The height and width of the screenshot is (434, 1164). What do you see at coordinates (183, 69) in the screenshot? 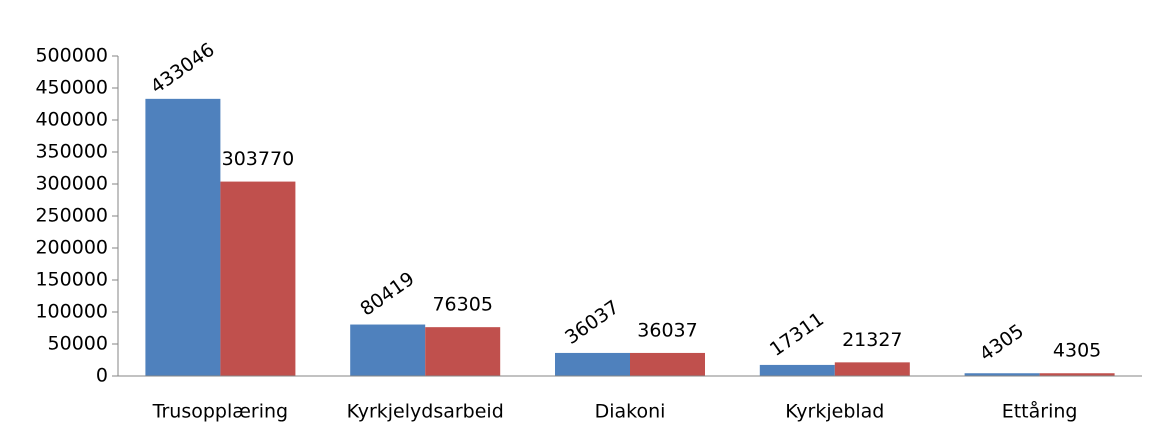
I see `data-label: 433046` at bounding box center [183, 69].